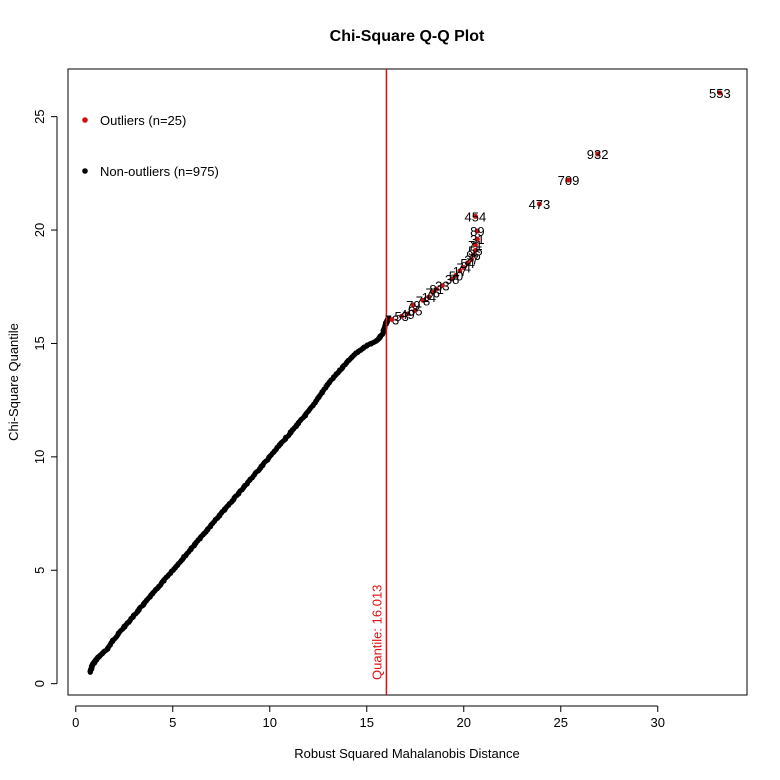  Describe the element at coordinates (39, 570) in the screenshot. I see `y-tick-label: 5` at that location.